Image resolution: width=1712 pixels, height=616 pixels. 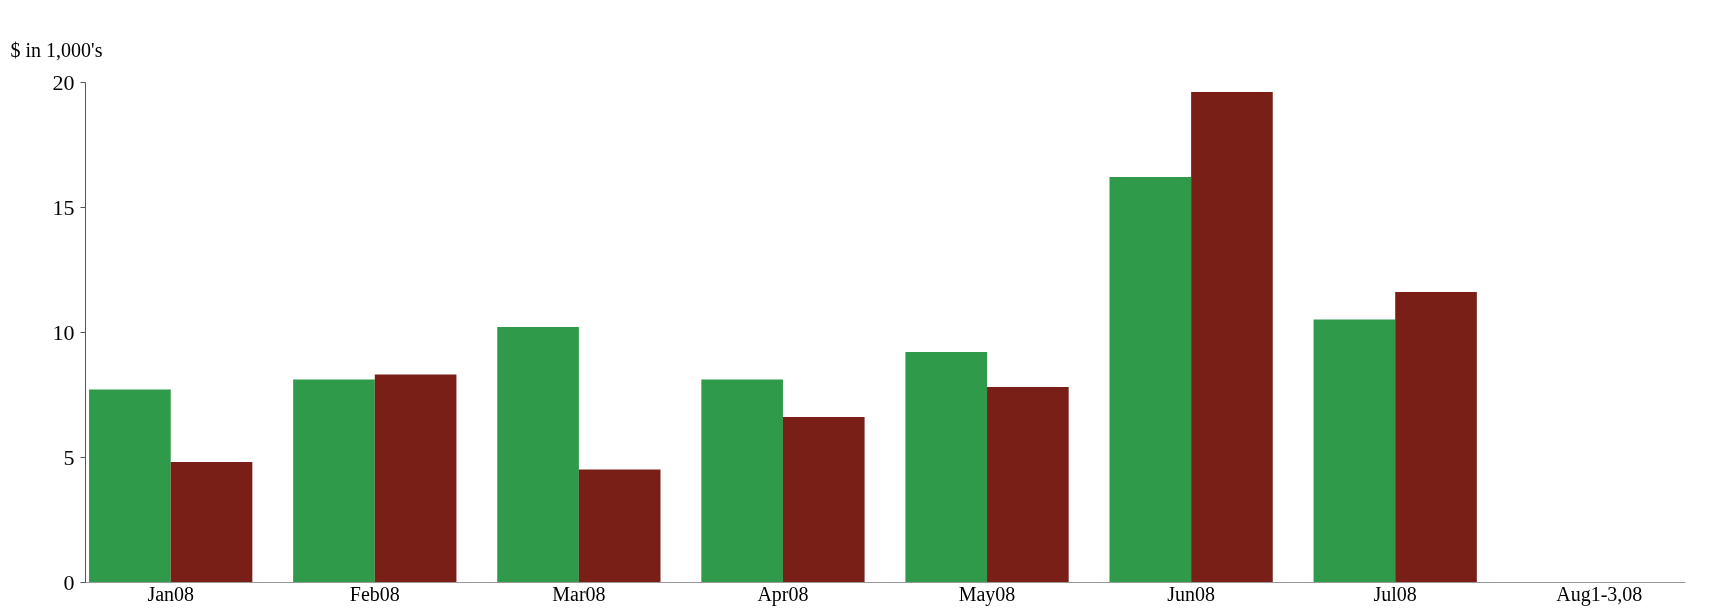 I want to click on x-tick-label: Jul08, so click(x=1395, y=593).